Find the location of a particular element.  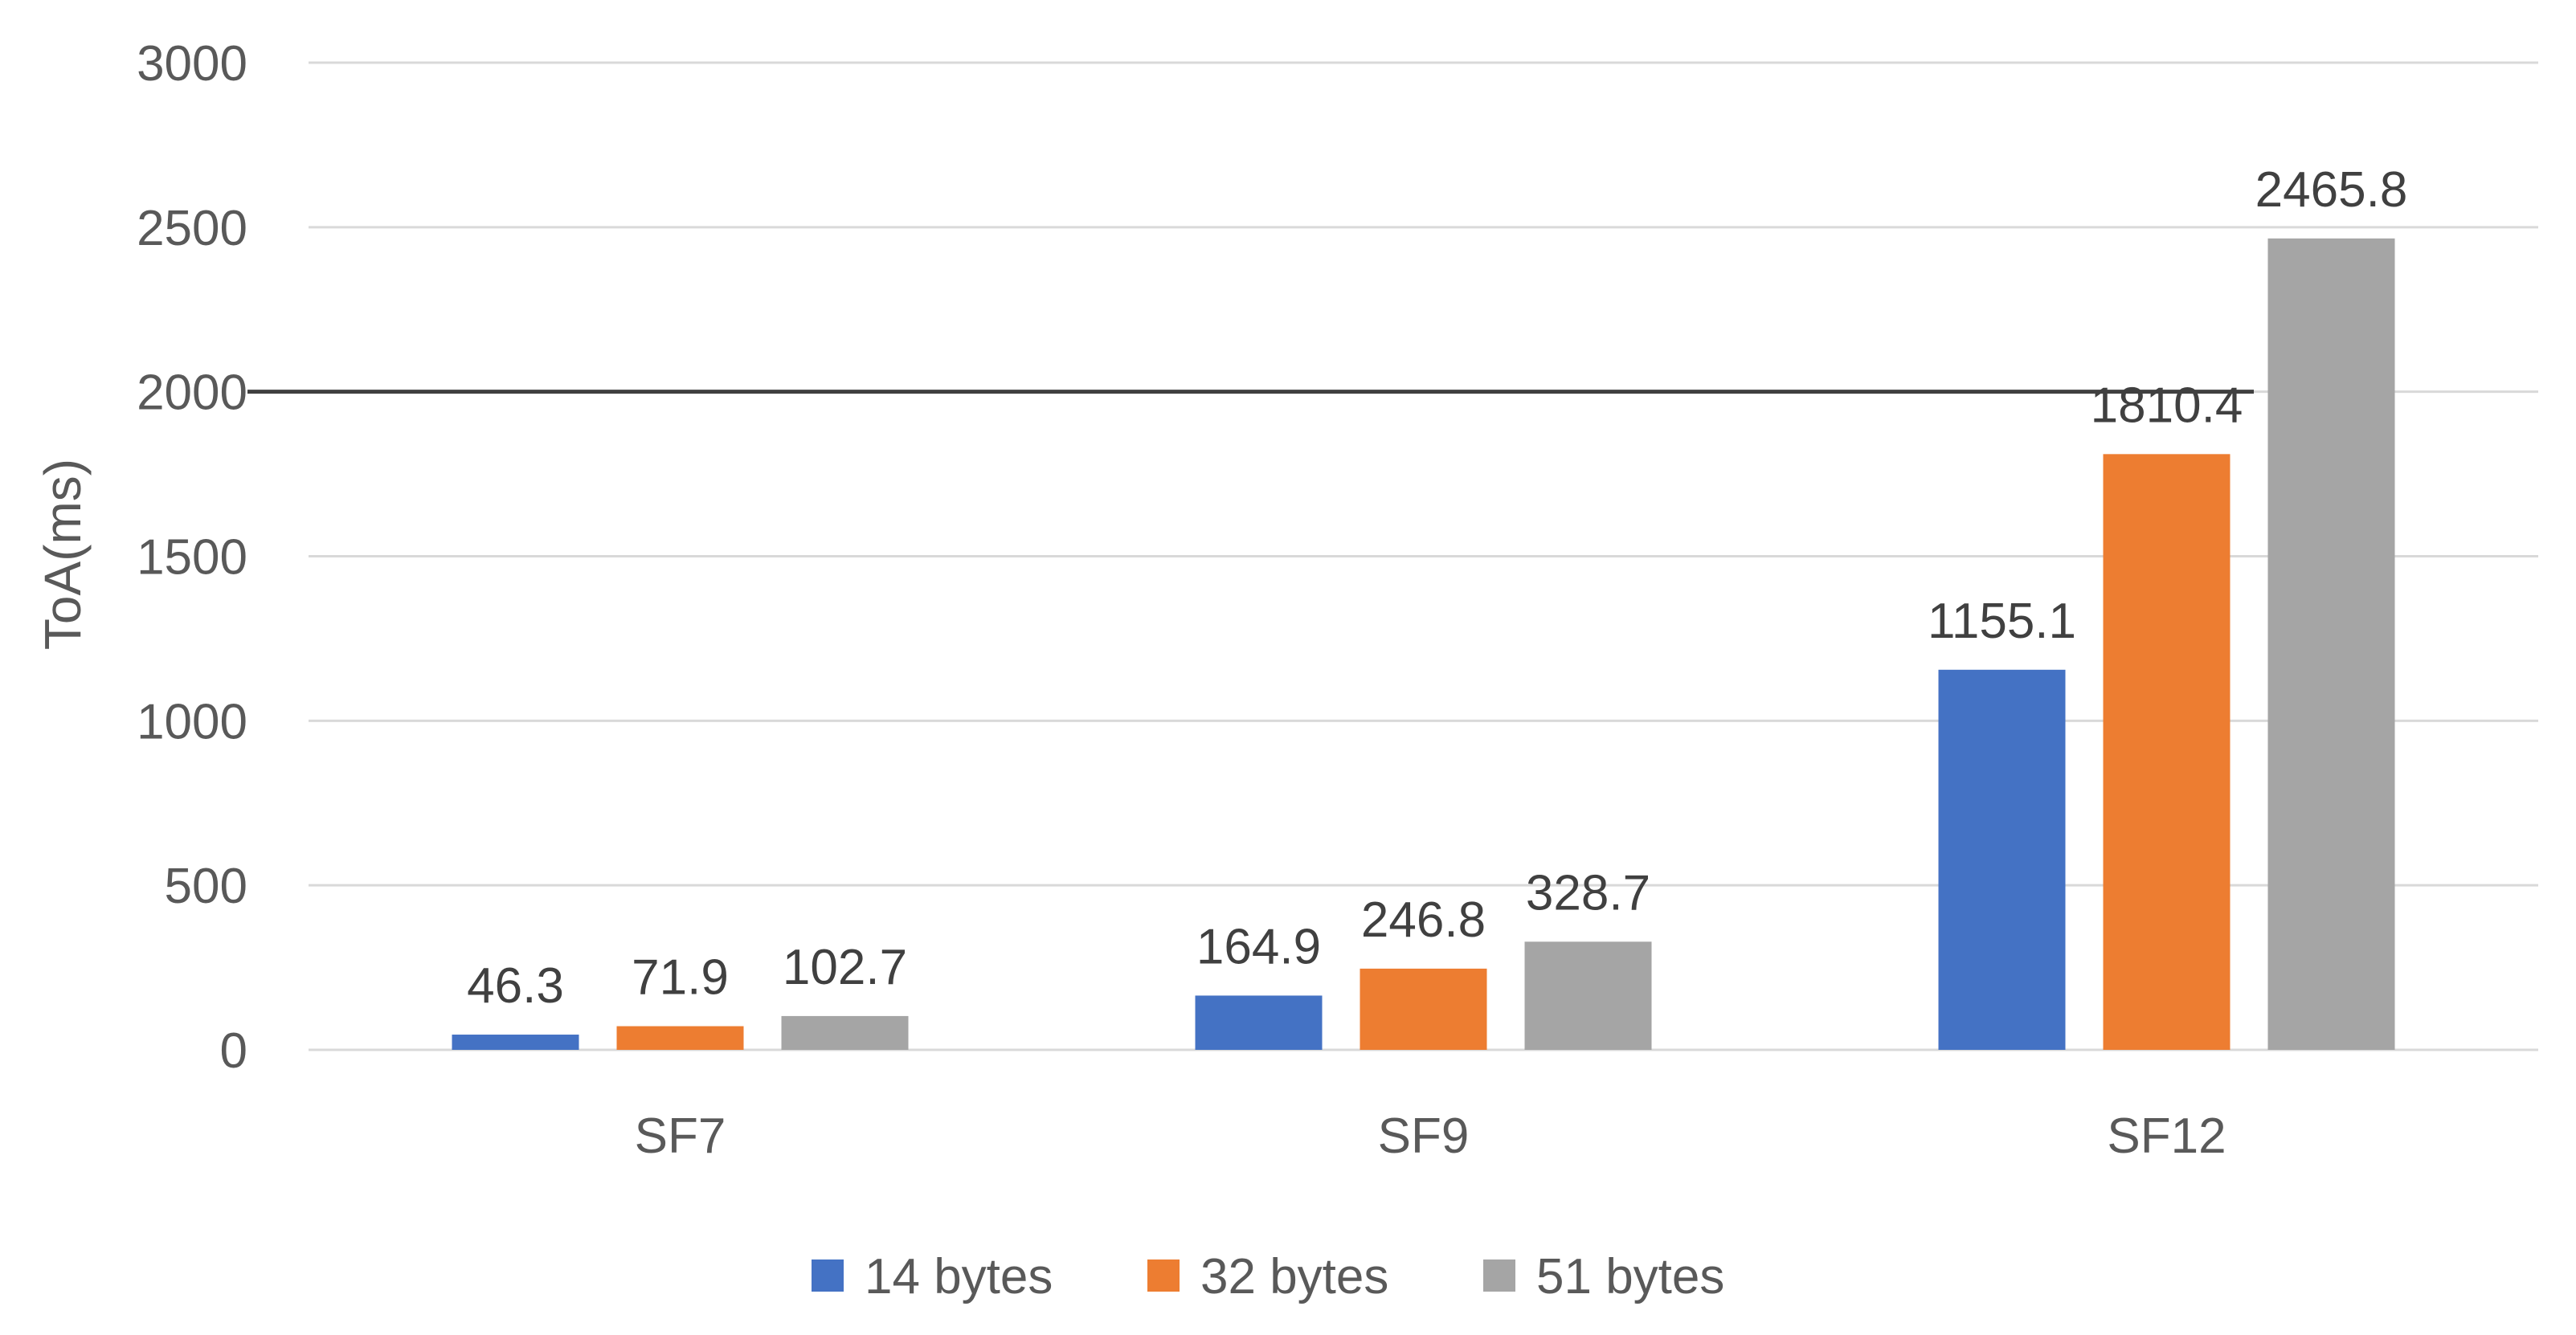

data-label: 71.9 is located at coordinates (680, 978).